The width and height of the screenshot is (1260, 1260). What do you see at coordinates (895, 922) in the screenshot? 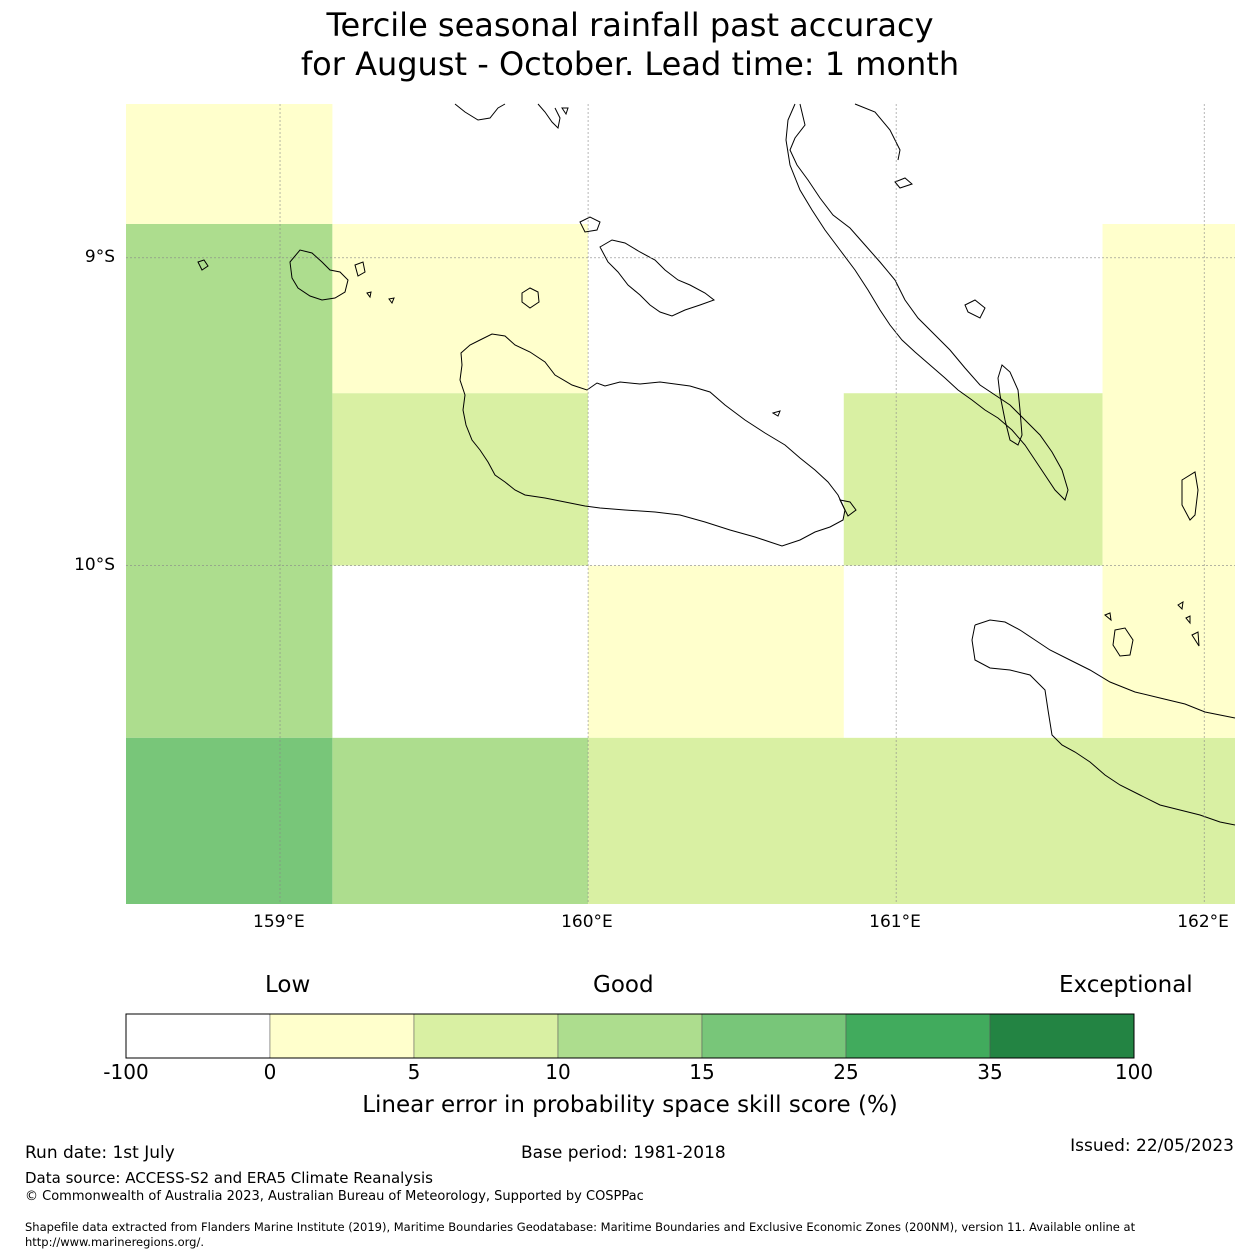
I see `lon-label: 161°E` at bounding box center [895, 922].